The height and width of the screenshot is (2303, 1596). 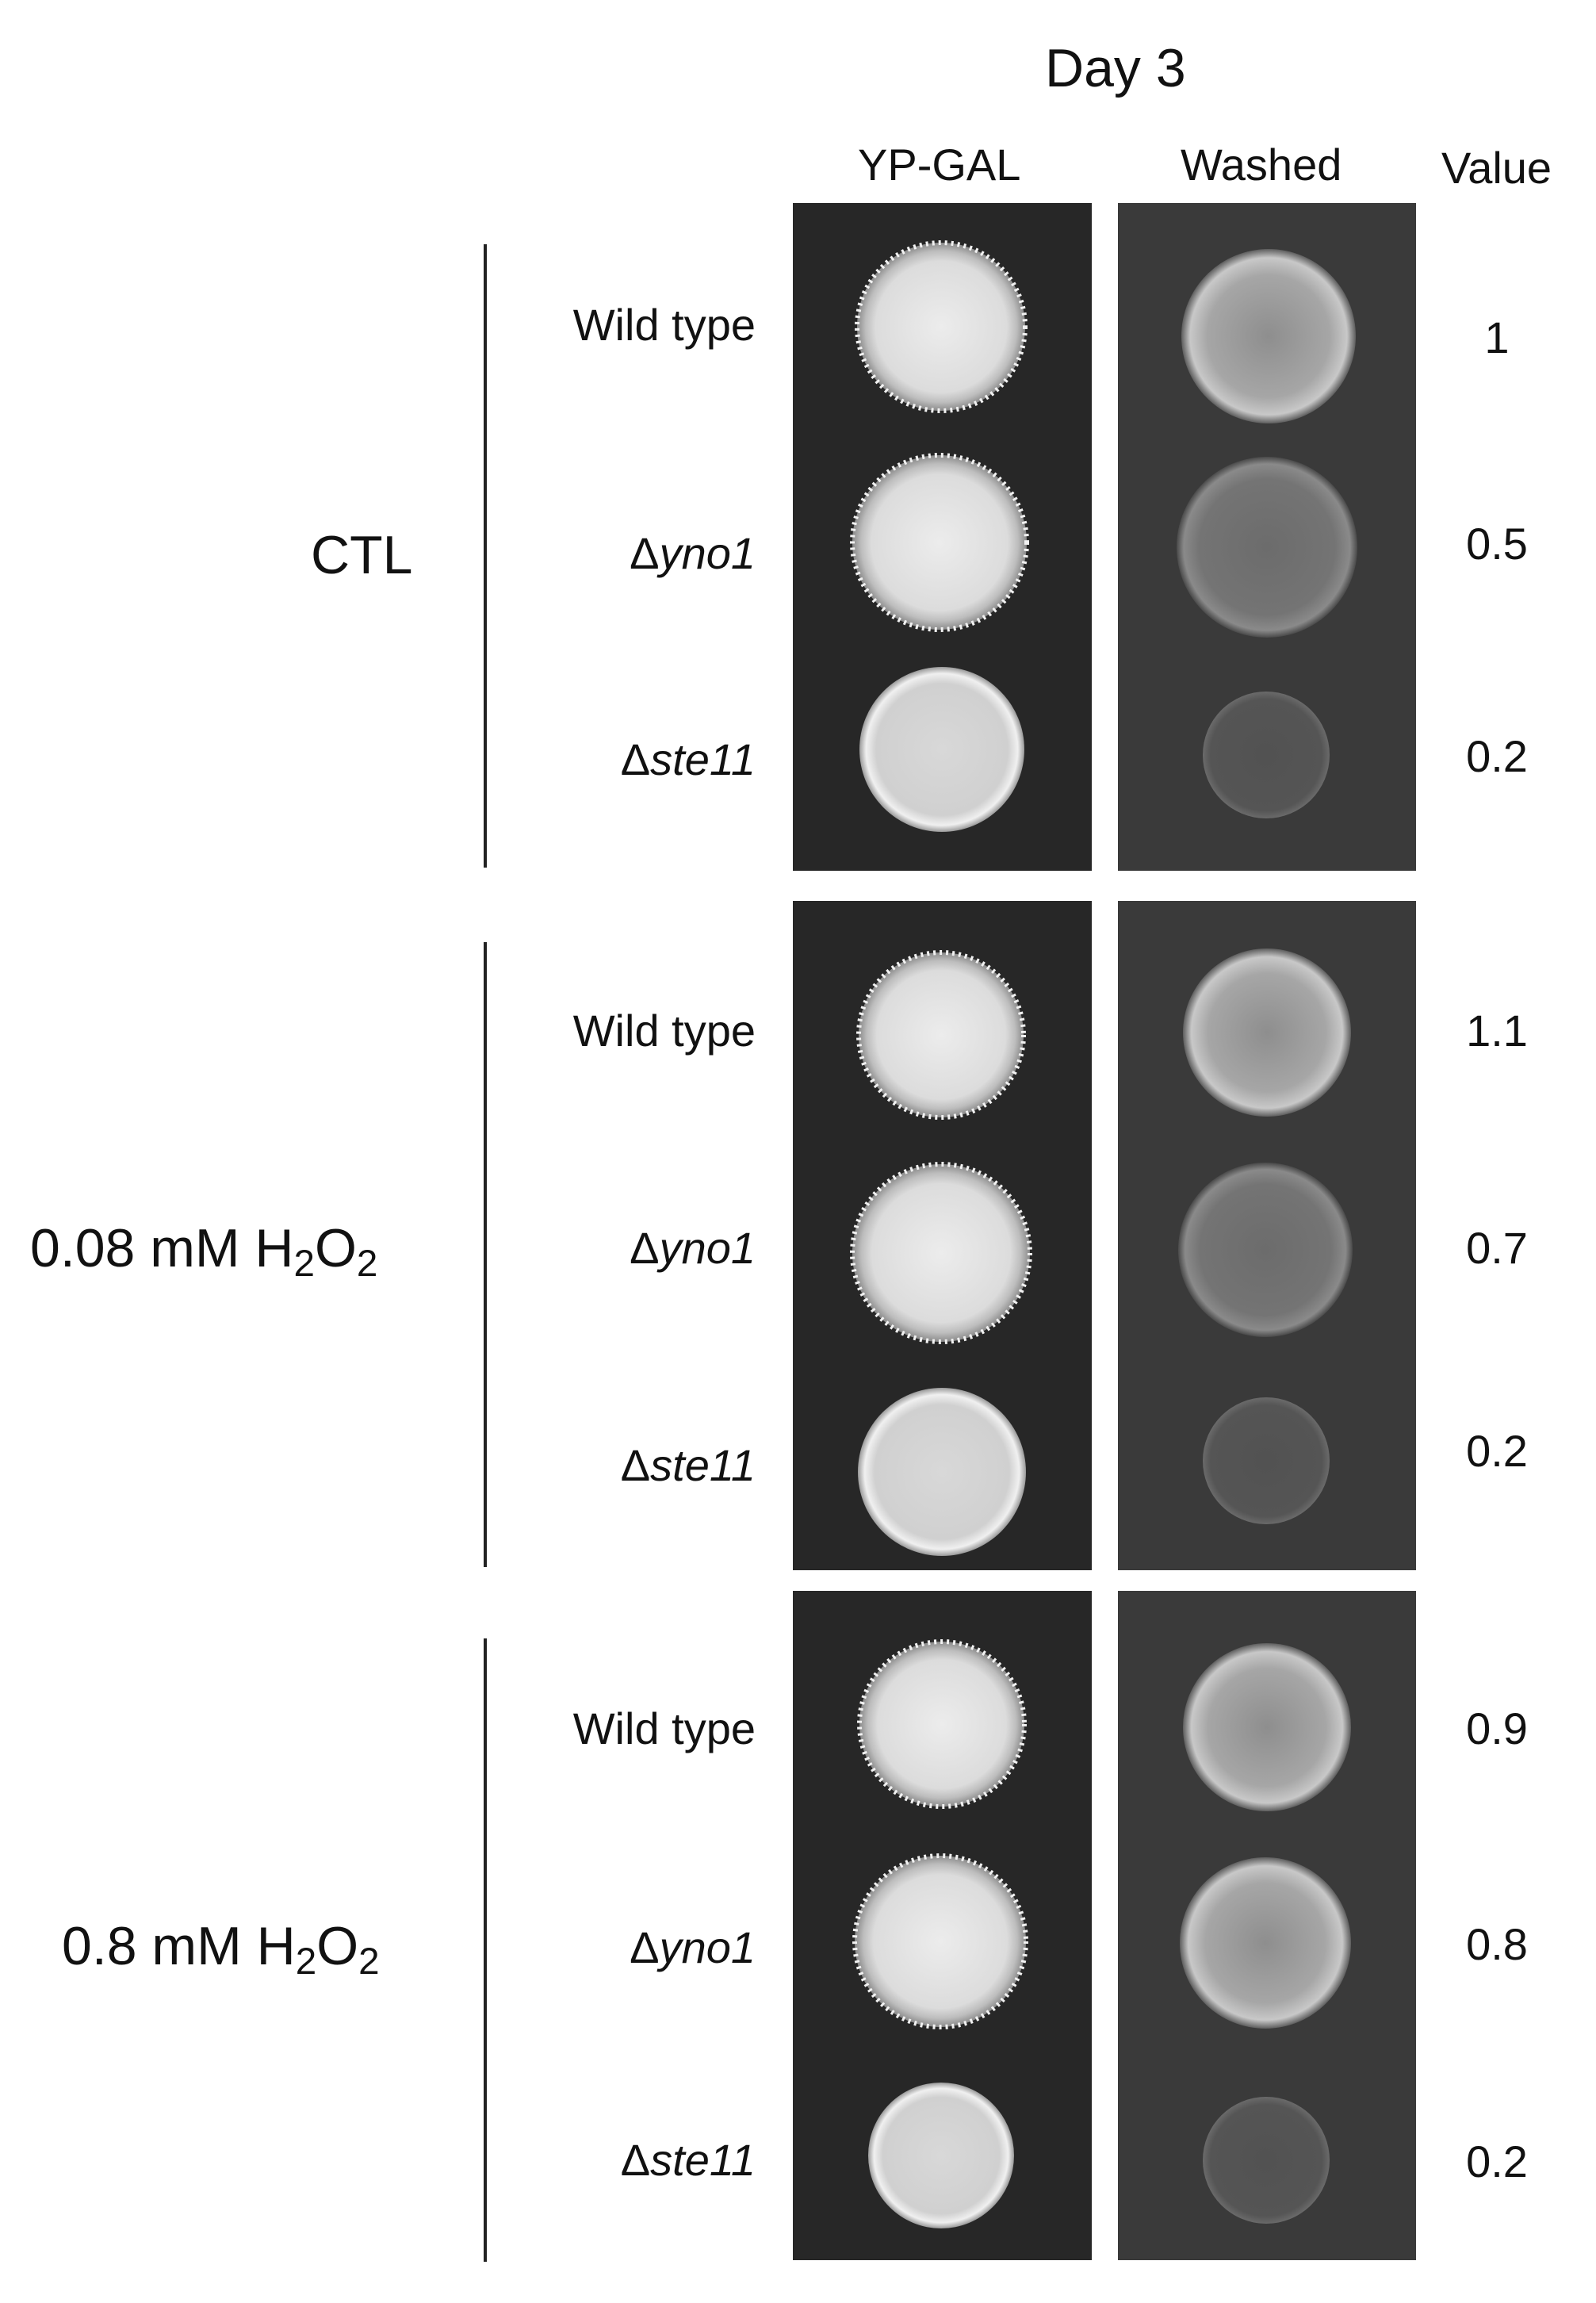 I want to click on value-label: 1.1, so click(x=1497, y=1031).